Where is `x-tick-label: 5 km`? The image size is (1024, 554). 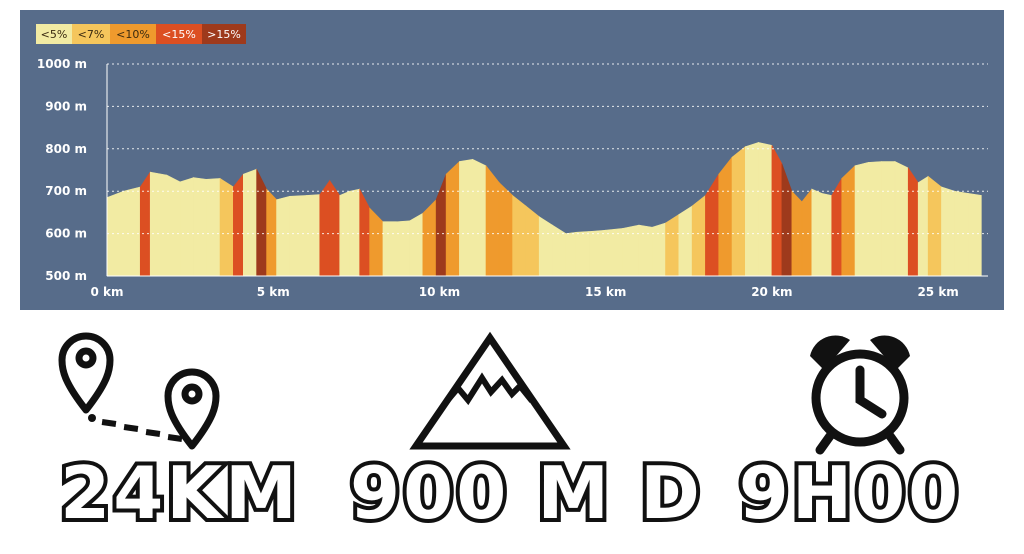
x-tick-label: 5 km is located at coordinates (273, 292).